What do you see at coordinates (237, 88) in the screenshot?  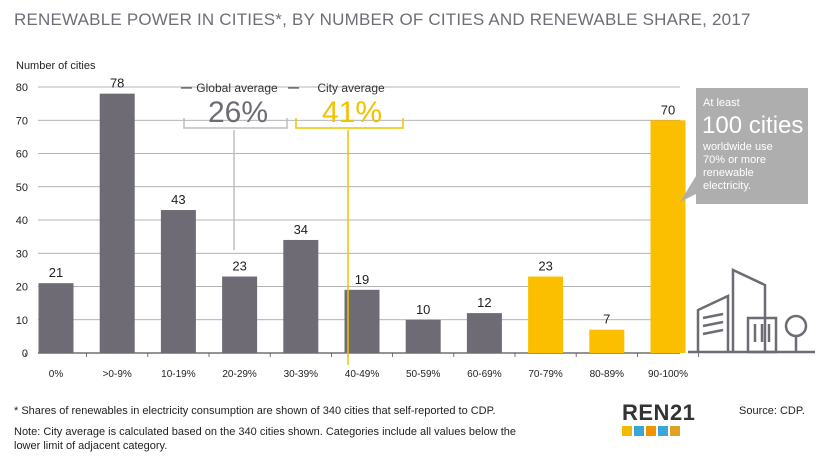 I see `global-average-label: Global average` at bounding box center [237, 88].